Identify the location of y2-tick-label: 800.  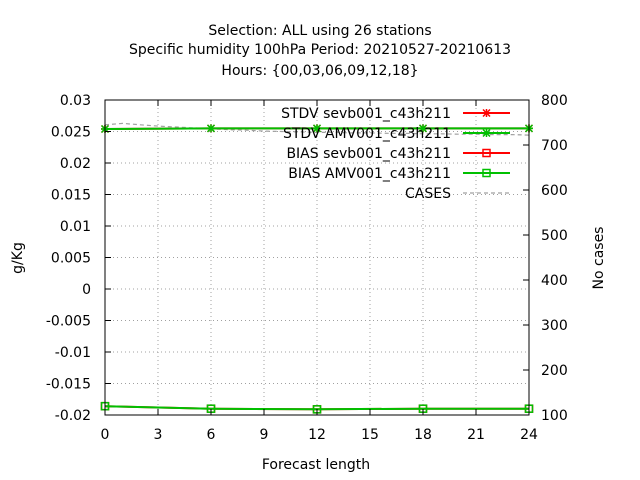
(554, 101).